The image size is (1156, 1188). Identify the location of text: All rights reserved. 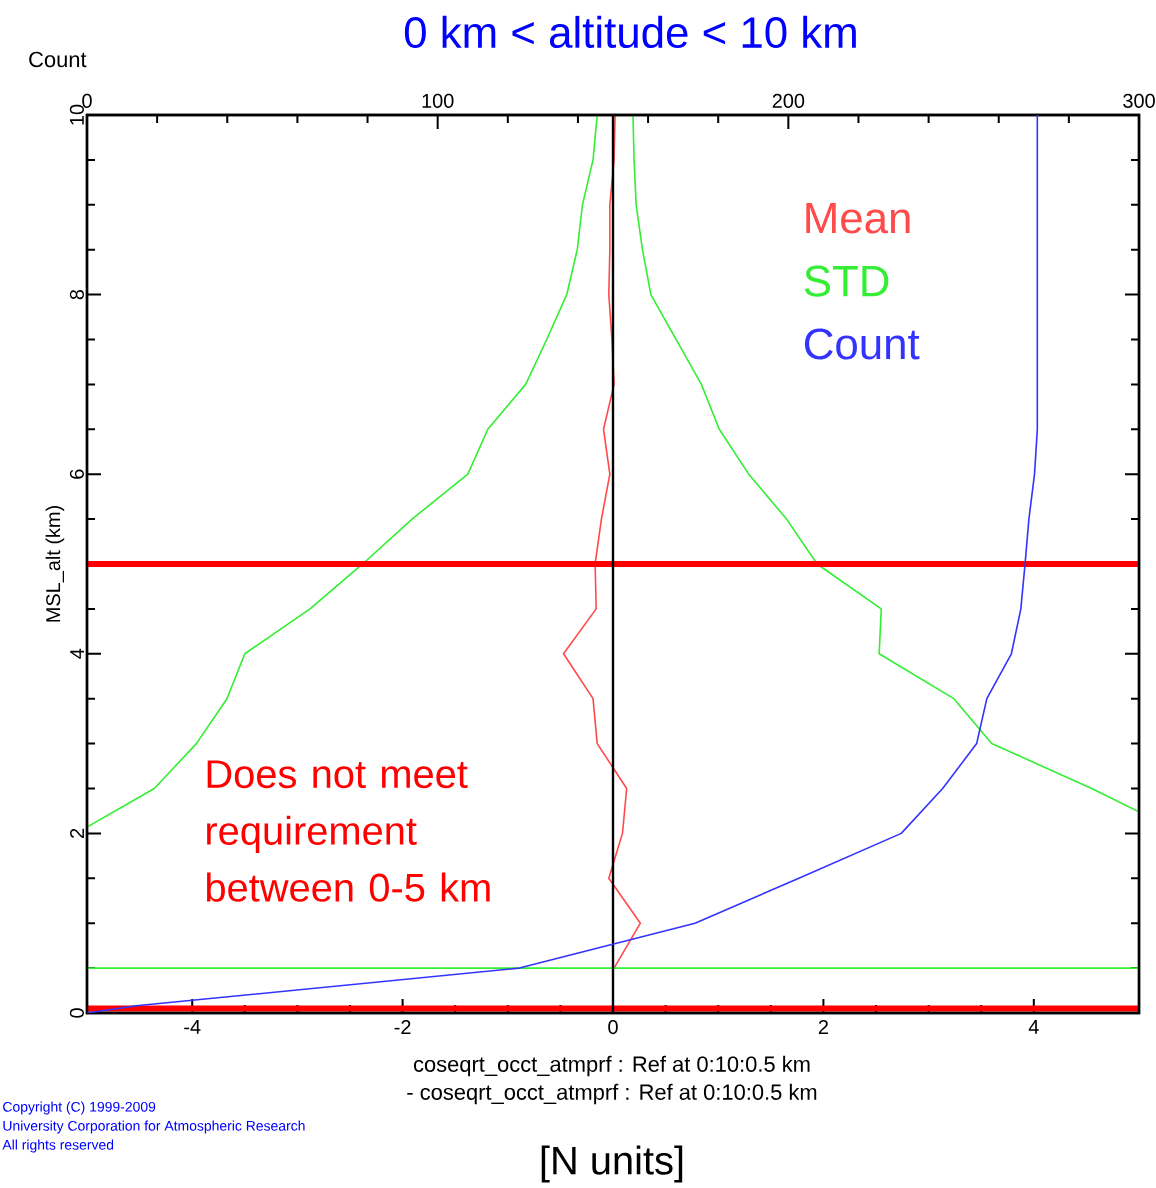
(58, 1146).